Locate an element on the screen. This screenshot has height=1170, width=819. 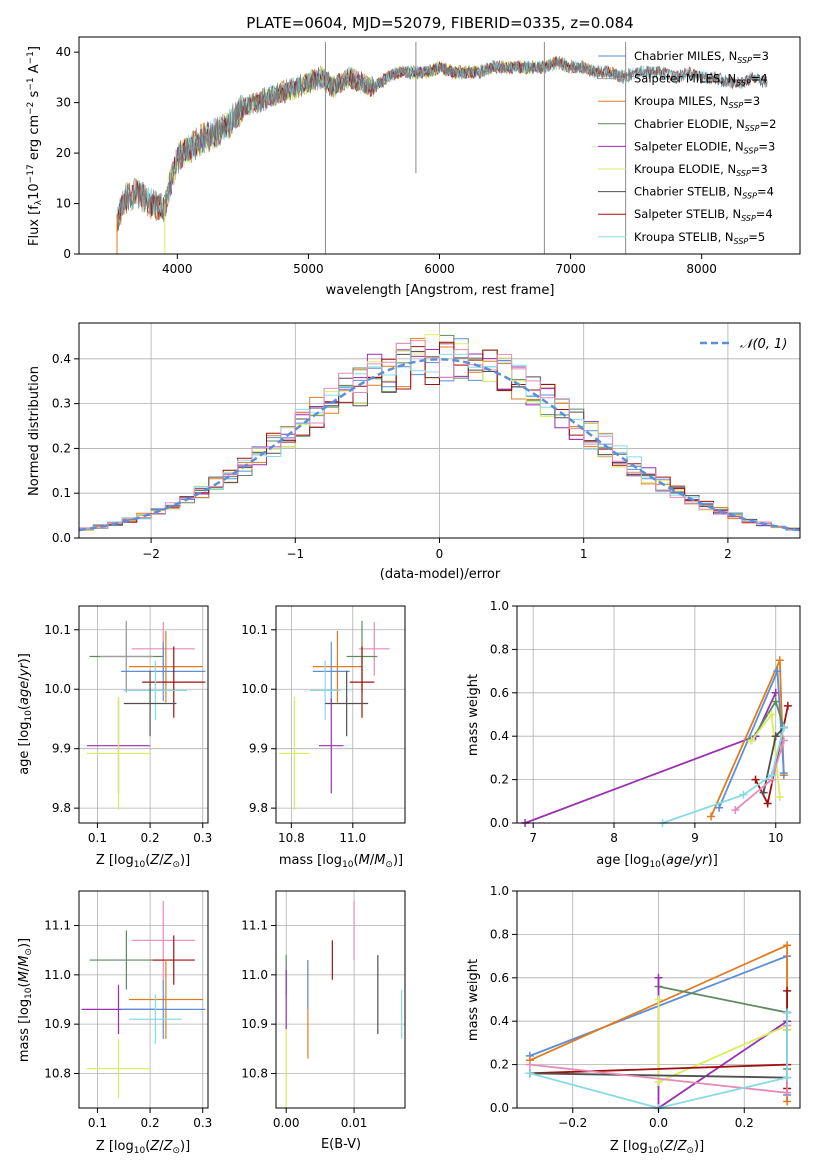
xtick-label: 0.1 is located at coordinates (97, 1123).